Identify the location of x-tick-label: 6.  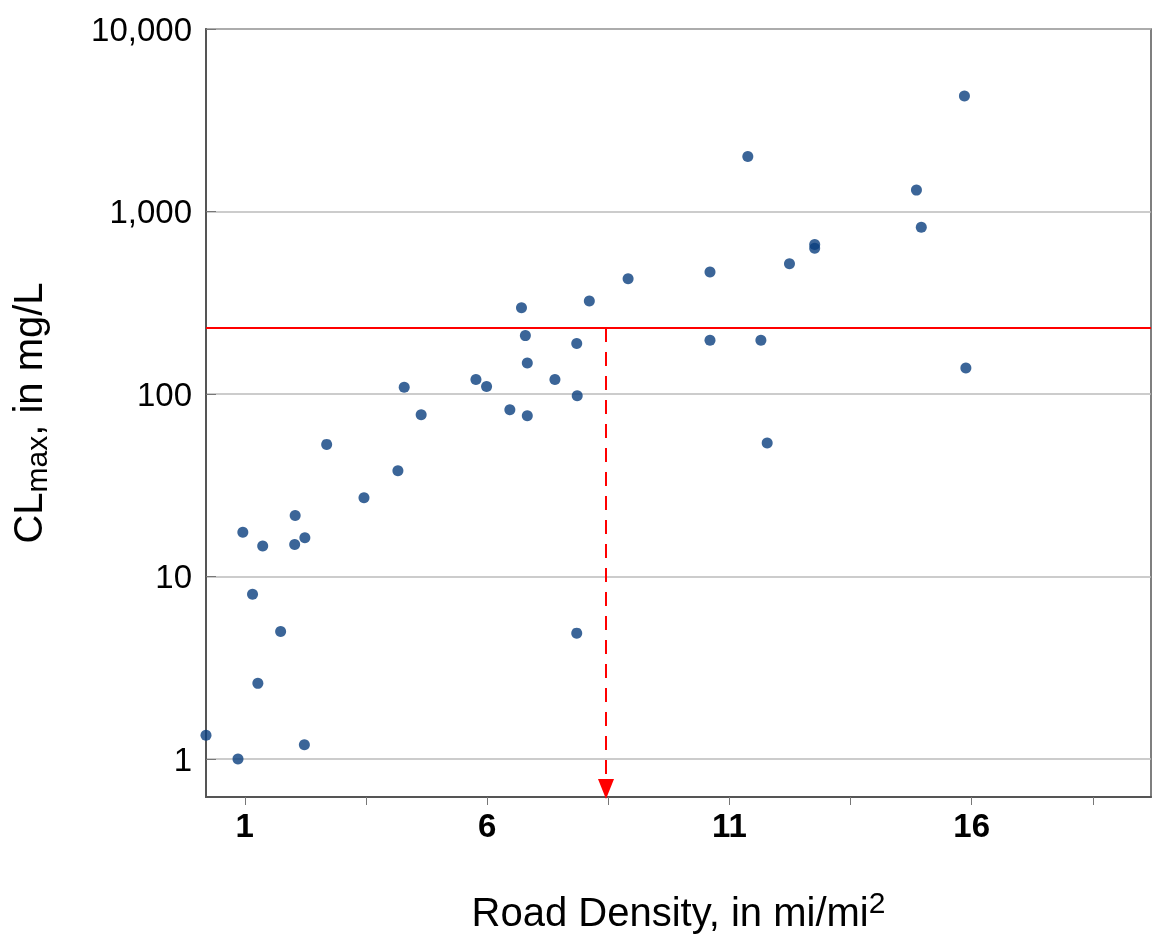
(487, 825).